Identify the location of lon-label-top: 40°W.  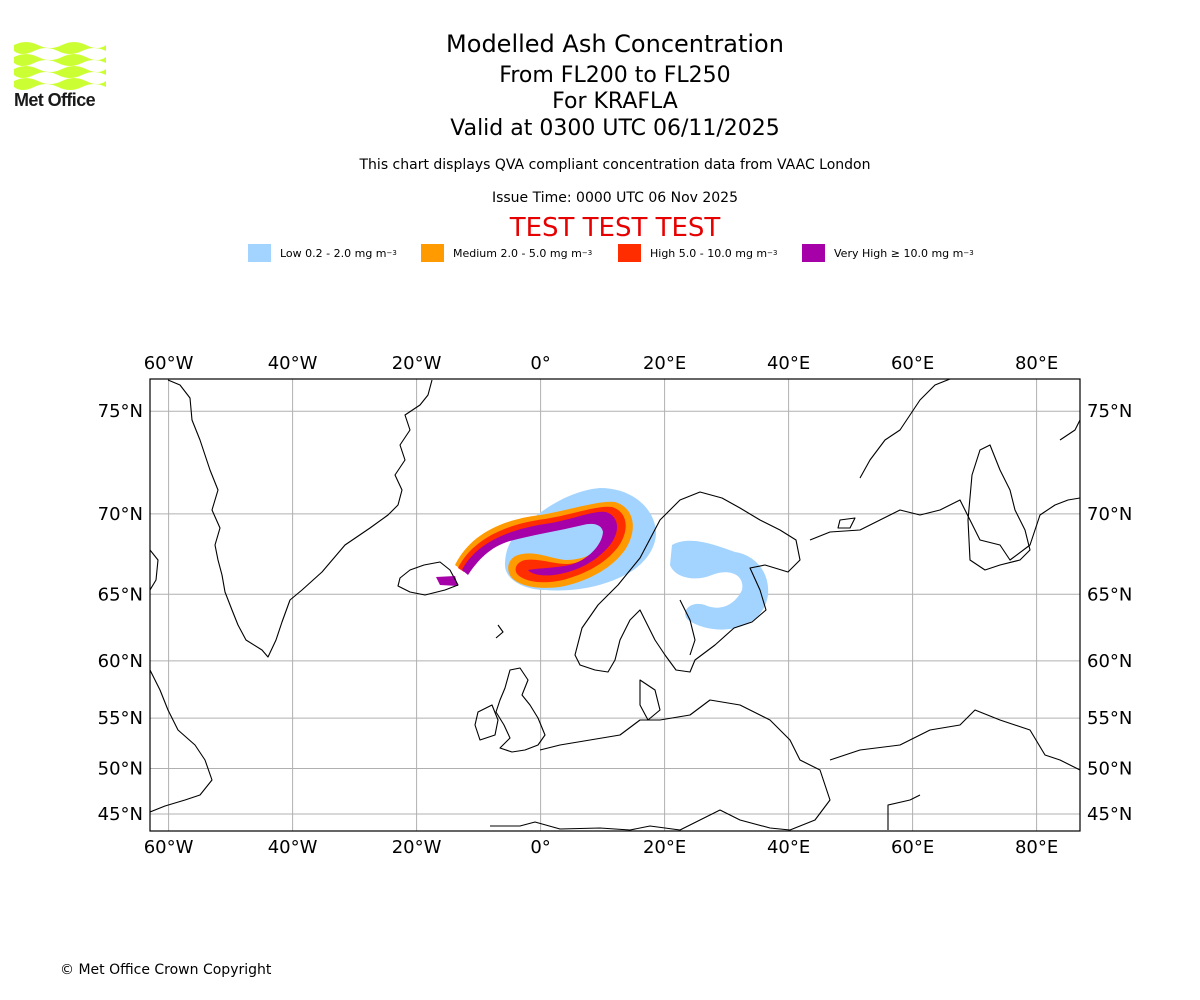
(293, 363).